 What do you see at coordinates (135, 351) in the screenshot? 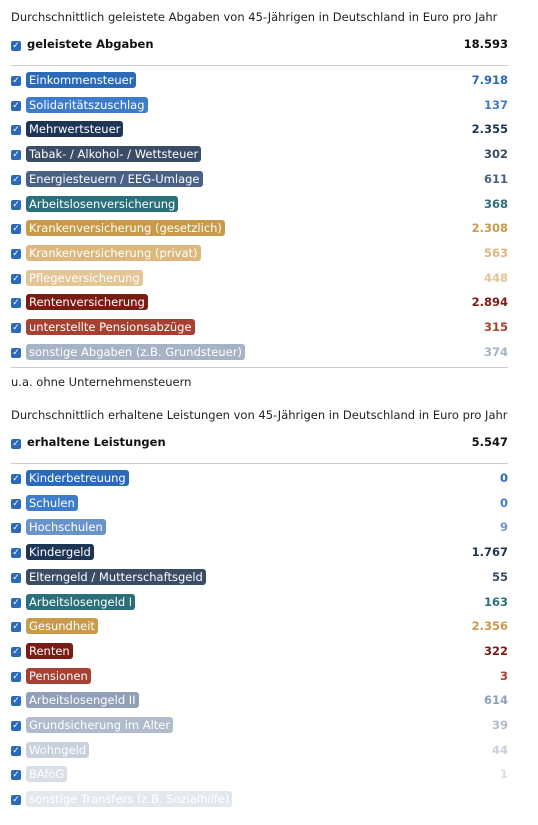
I see `item-label: sonstige Abgaben (z.B. Grundsteuer)` at bounding box center [135, 351].